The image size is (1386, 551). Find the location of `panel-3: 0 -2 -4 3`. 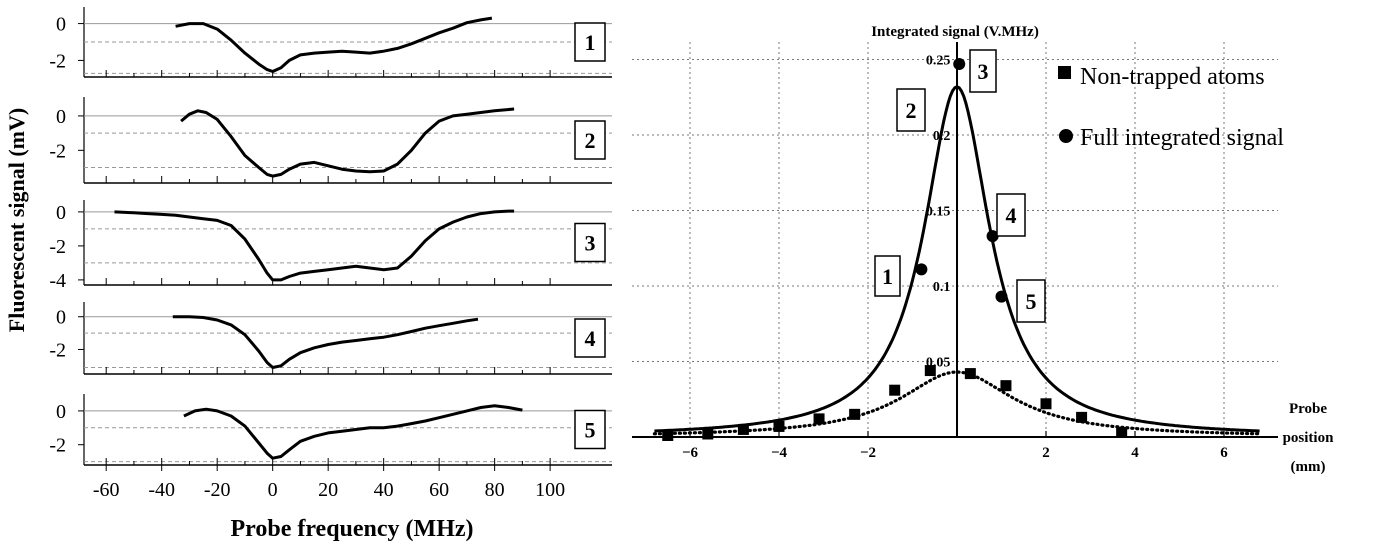

panel-3: 0 -2 -4 3 is located at coordinates (330, 246).